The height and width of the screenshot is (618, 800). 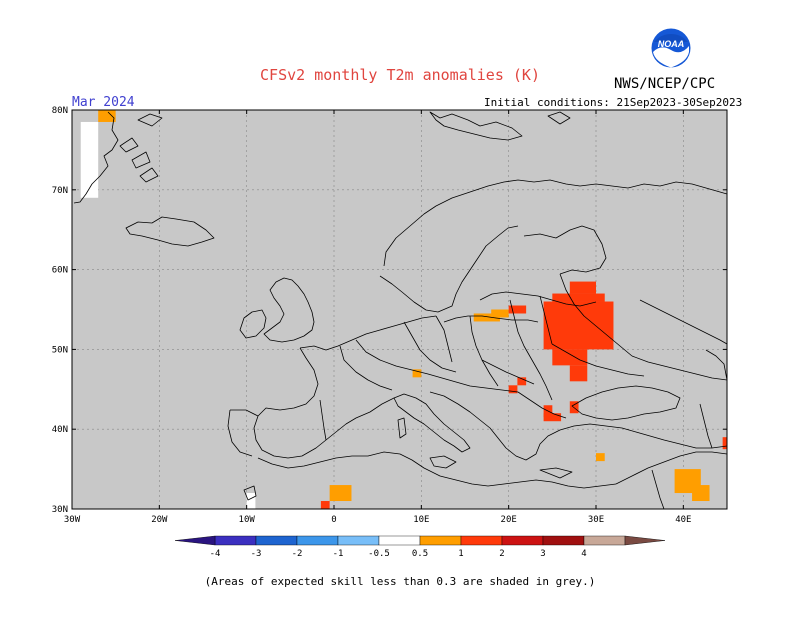 What do you see at coordinates (501, 554) in the screenshot?
I see `colorbar-label: 2` at bounding box center [501, 554].